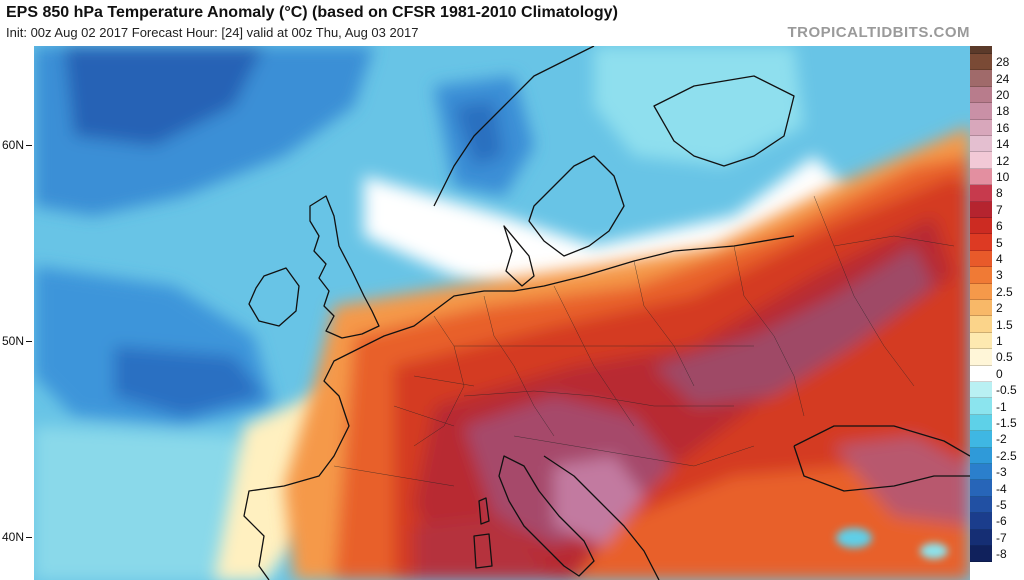  I want to click on temperature-colorbar, so click(981, 313).